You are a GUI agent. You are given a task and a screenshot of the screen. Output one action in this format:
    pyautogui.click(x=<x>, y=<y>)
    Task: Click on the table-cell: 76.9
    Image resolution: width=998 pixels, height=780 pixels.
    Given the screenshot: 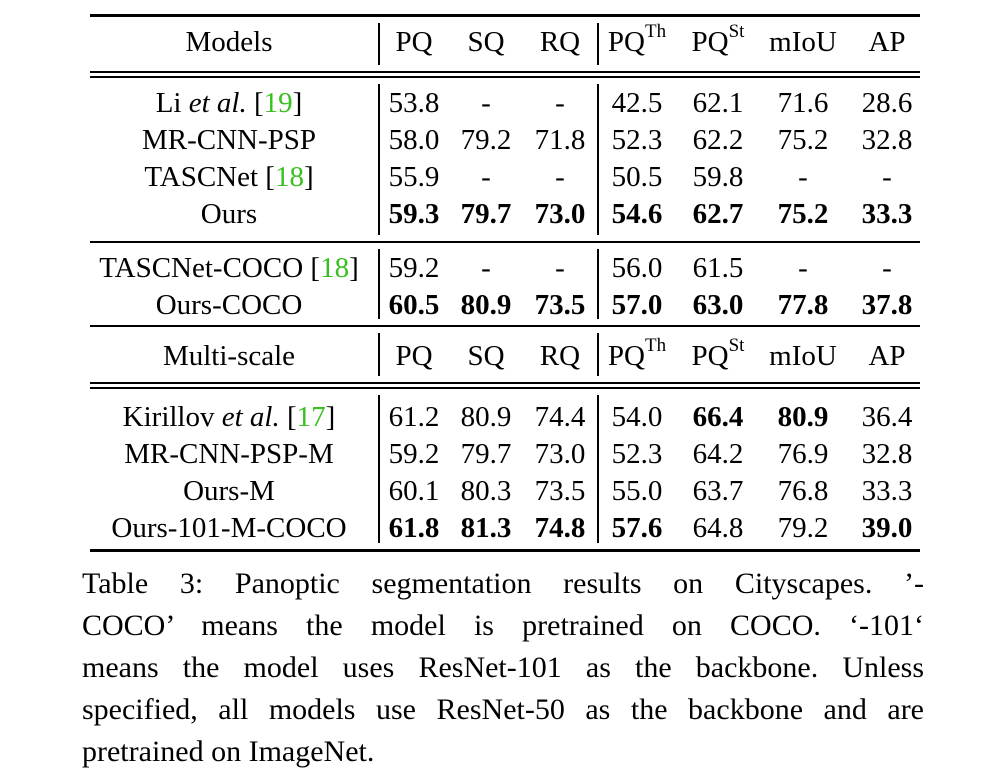 What is the action you would take?
    pyautogui.click(x=803, y=454)
    